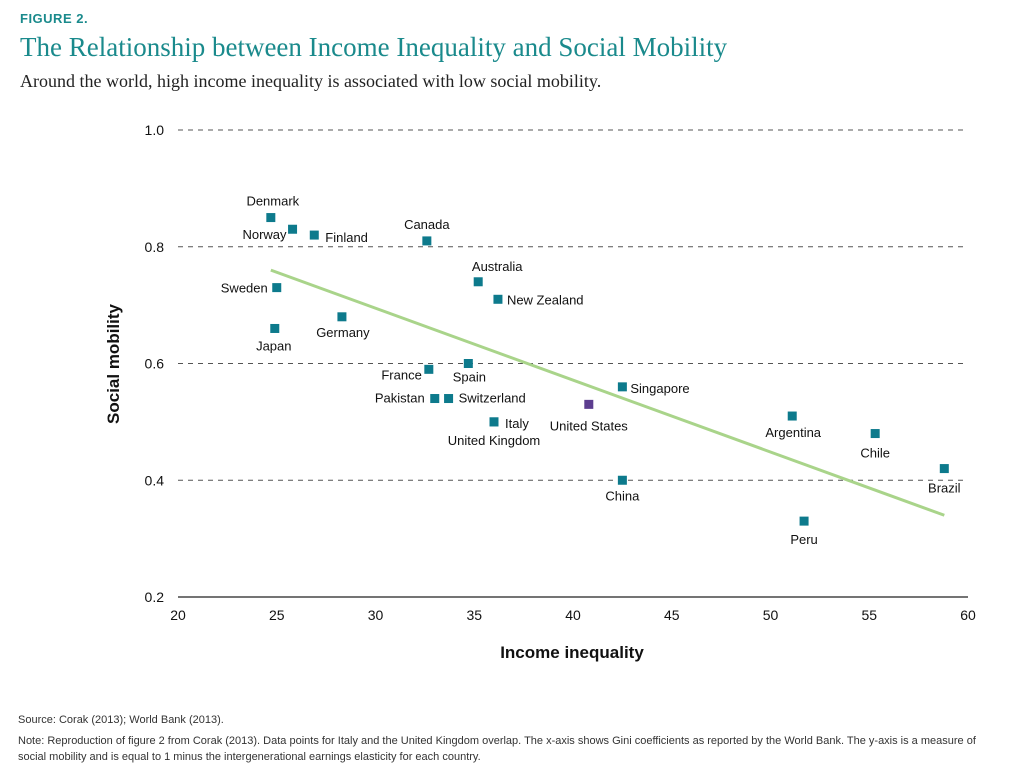  I want to click on label-denmark: Denmark, so click(272, 201).